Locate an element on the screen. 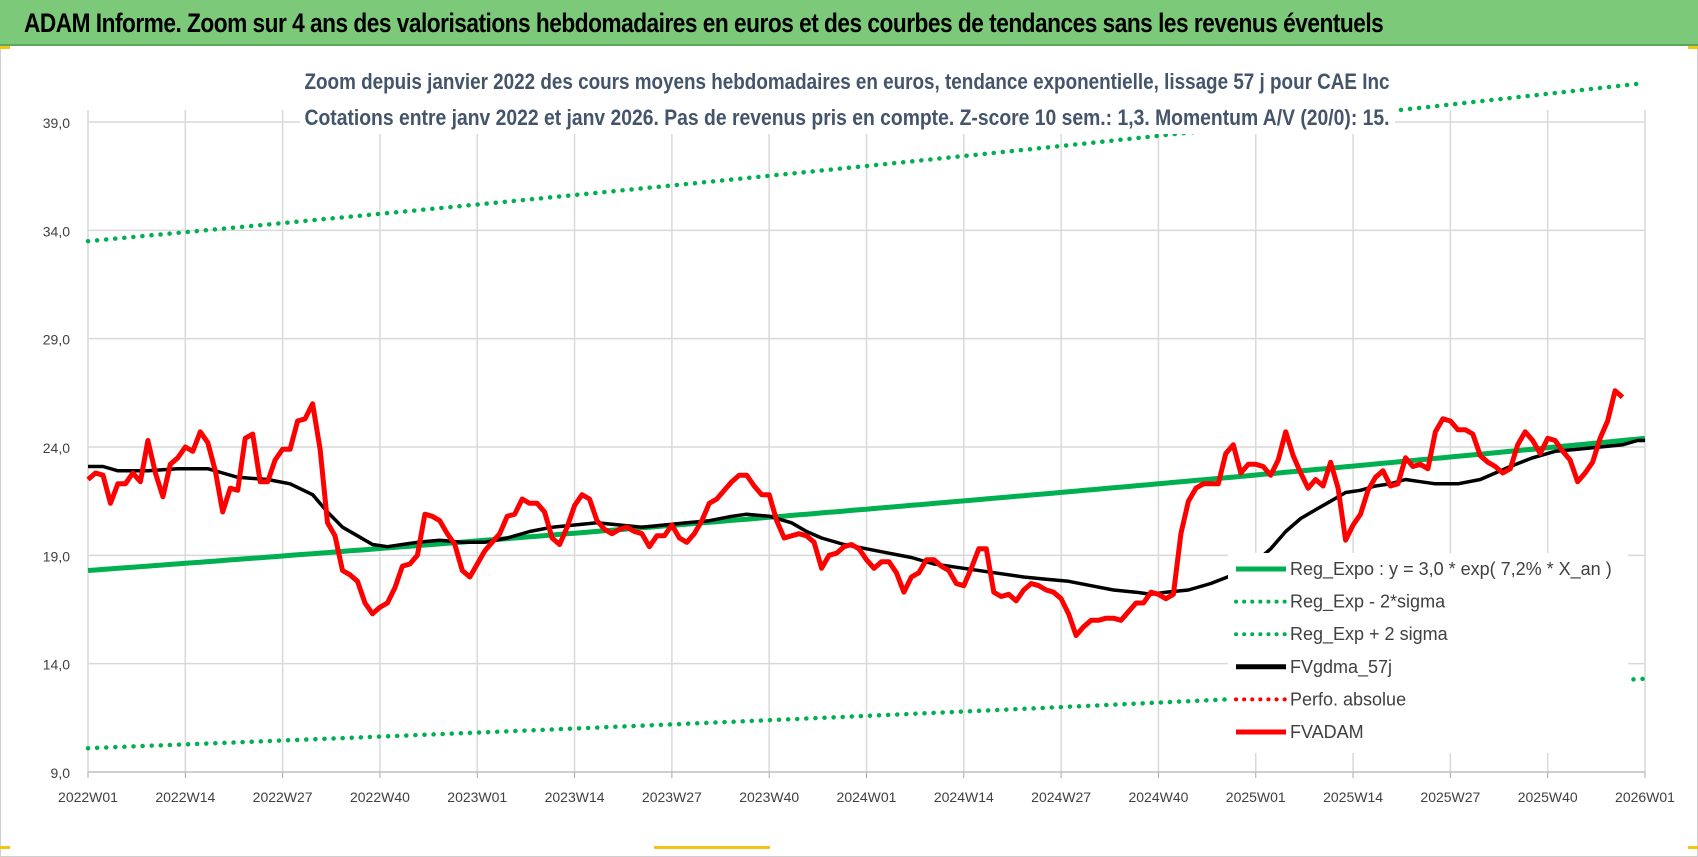  x-tick-label: 2025W27 is located at coordinates (1450, 797).